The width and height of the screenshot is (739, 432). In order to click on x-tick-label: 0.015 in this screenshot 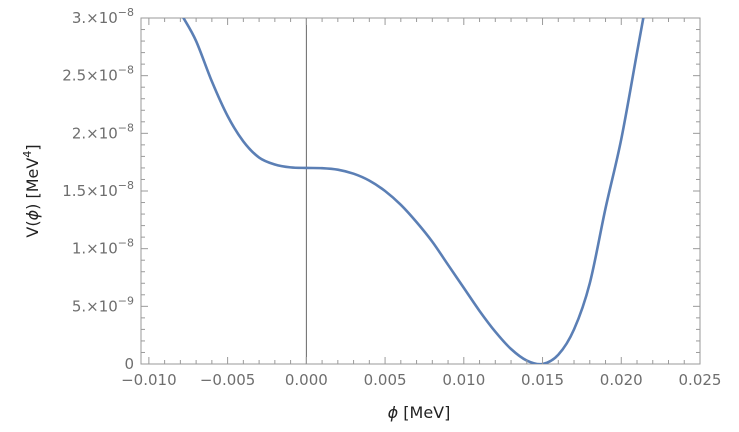, I will do `click(542, 380)`.